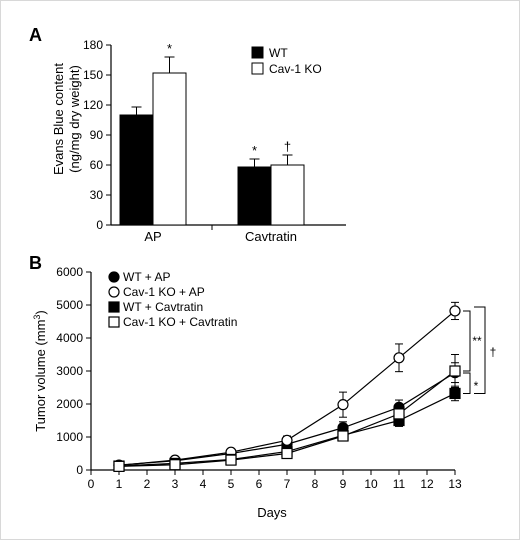 The height and width of the screenshot is (541, 520). Describe the element at coordinates (91, 484) in the screenshot. I see `panel-b-x-tick-label: 0` at that location.